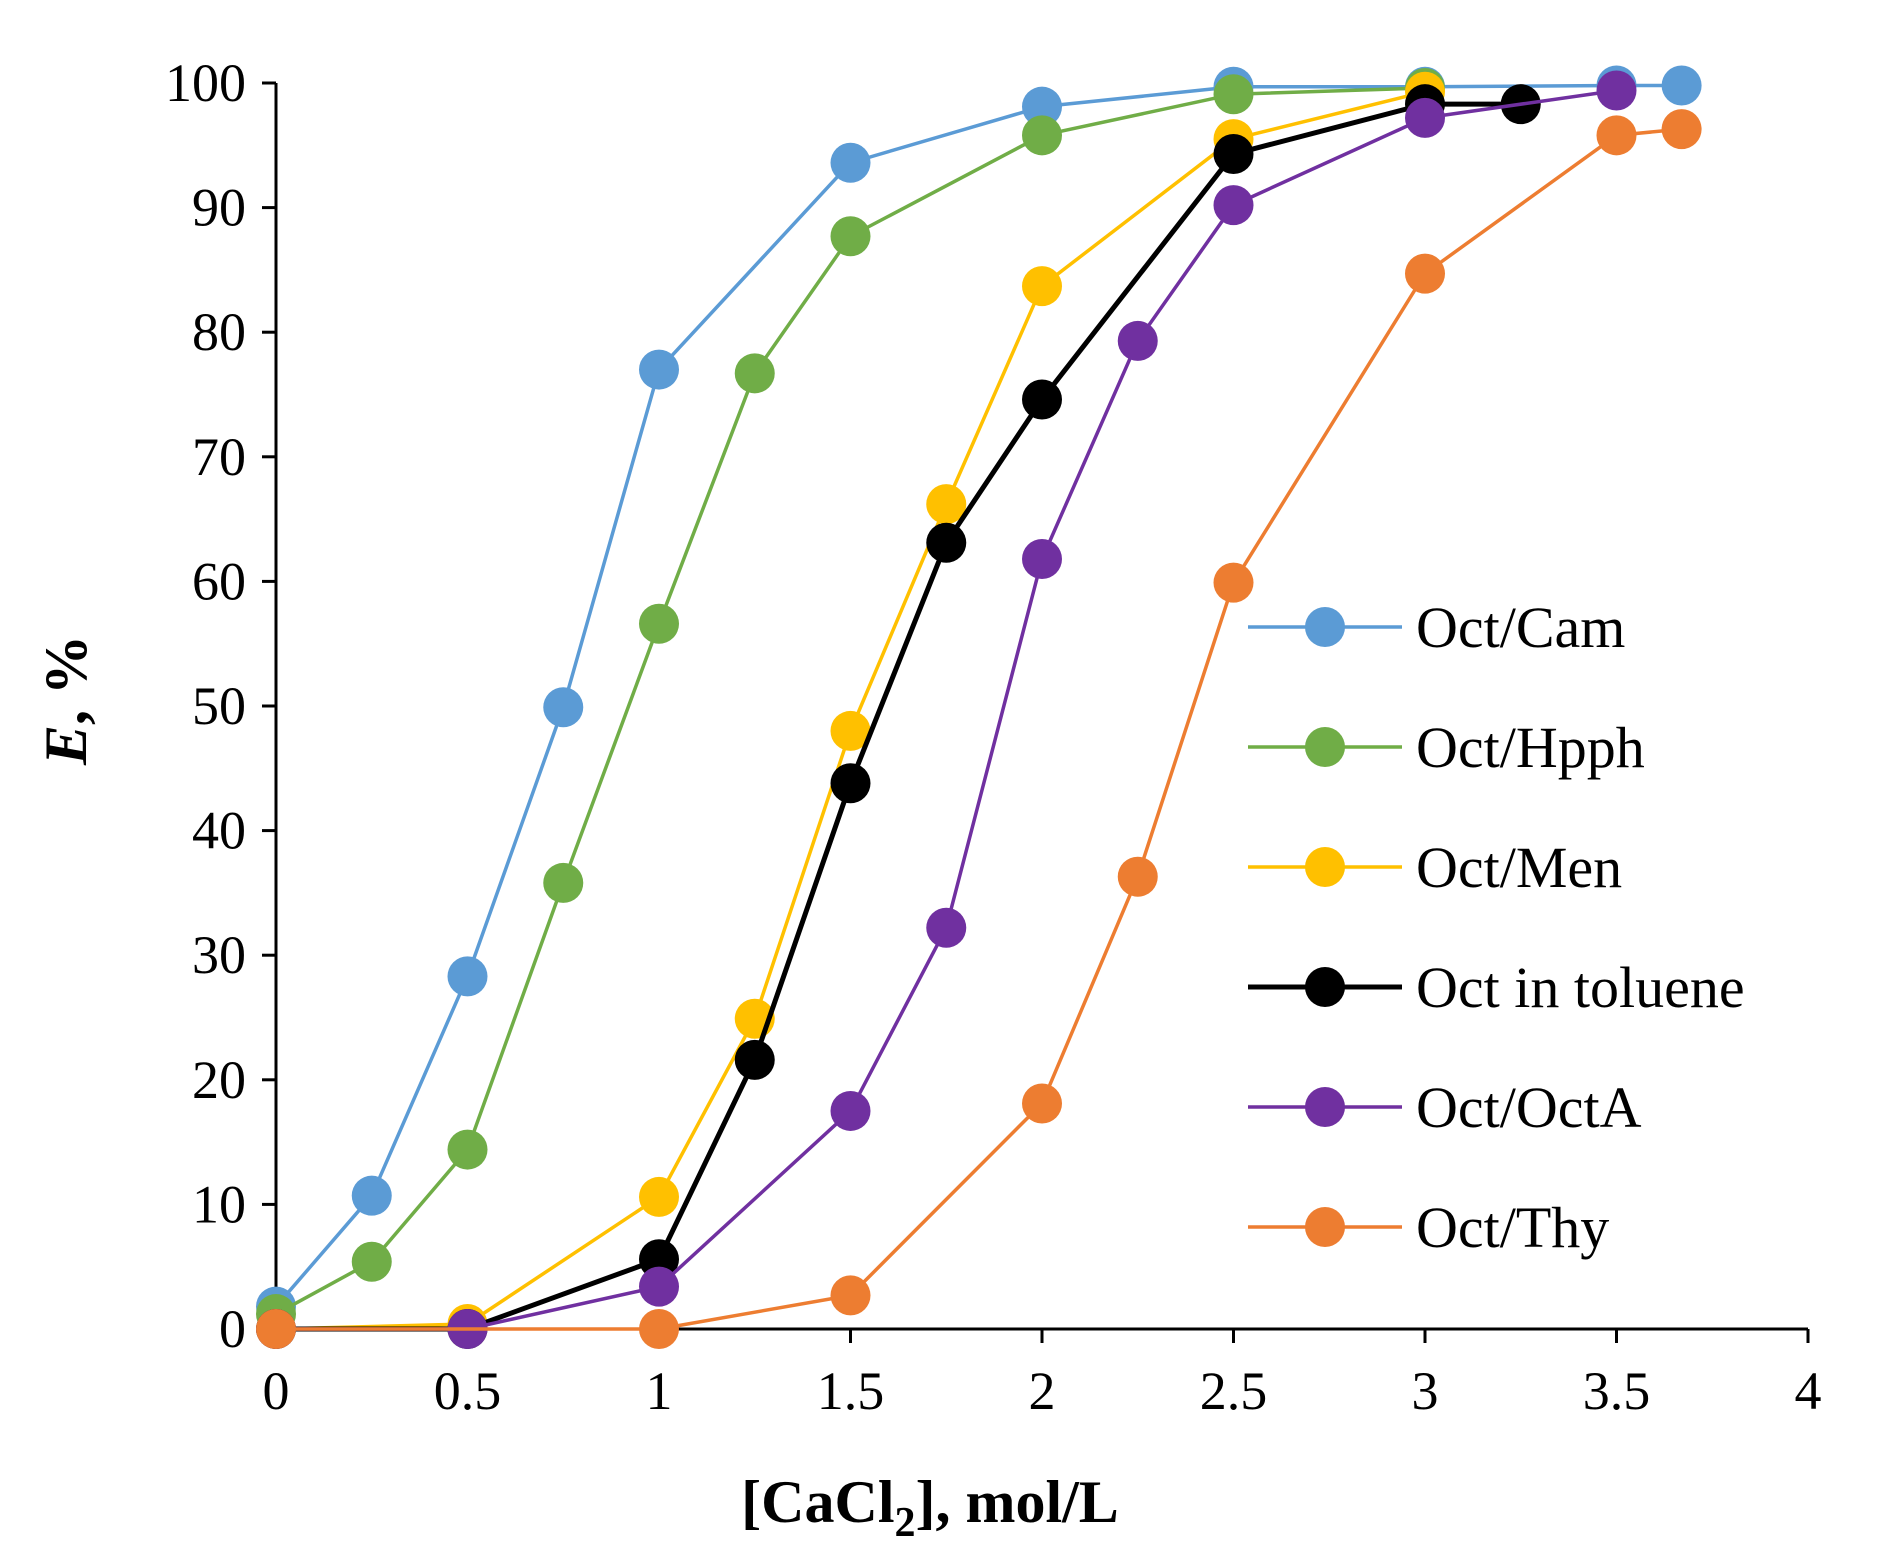 The height and width of the screenshot is (1563, 1887). What do you see at coordinates (66, 680) in the screenshot?
I see `y-axis-title-rest: , %` at bounding box center [66, 680].